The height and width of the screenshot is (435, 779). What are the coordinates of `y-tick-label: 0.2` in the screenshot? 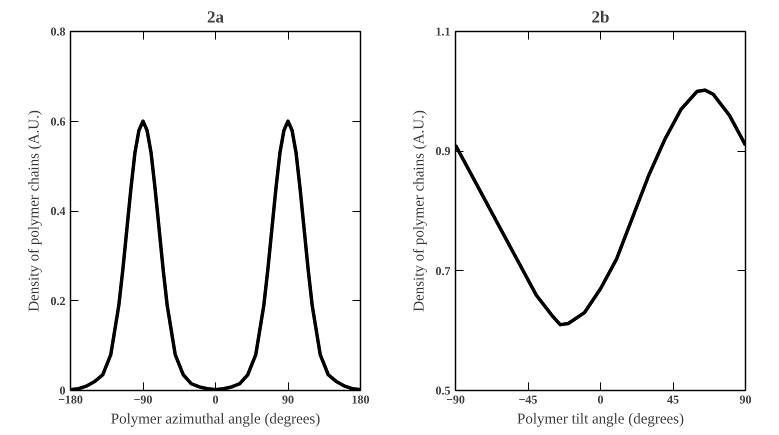 It's located at (58, 301).